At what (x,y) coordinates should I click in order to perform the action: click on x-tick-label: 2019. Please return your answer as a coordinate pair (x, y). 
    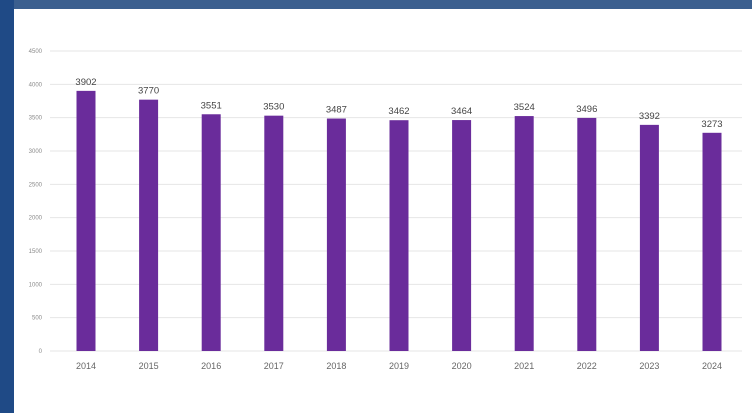
    Looking at the image, I should click on (399, 366).